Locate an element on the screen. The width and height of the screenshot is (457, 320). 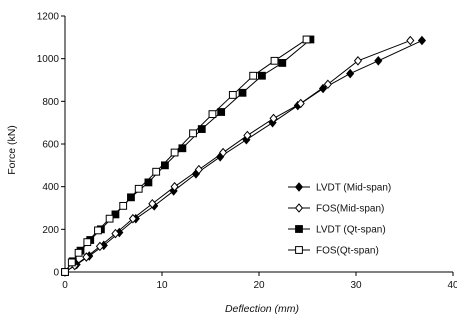
y-tick-label: 400 is located at coordinates (50, 187).